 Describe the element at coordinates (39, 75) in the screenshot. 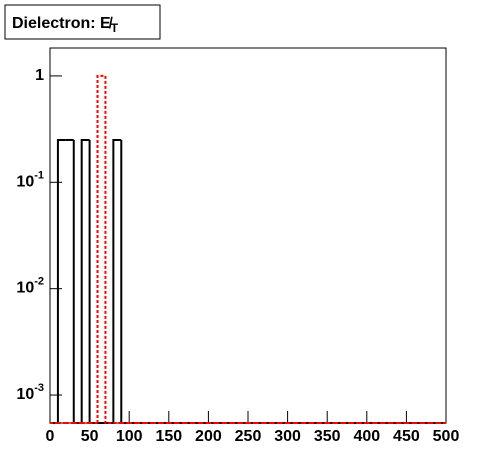

I see `y-tick-label: 1` at that location.